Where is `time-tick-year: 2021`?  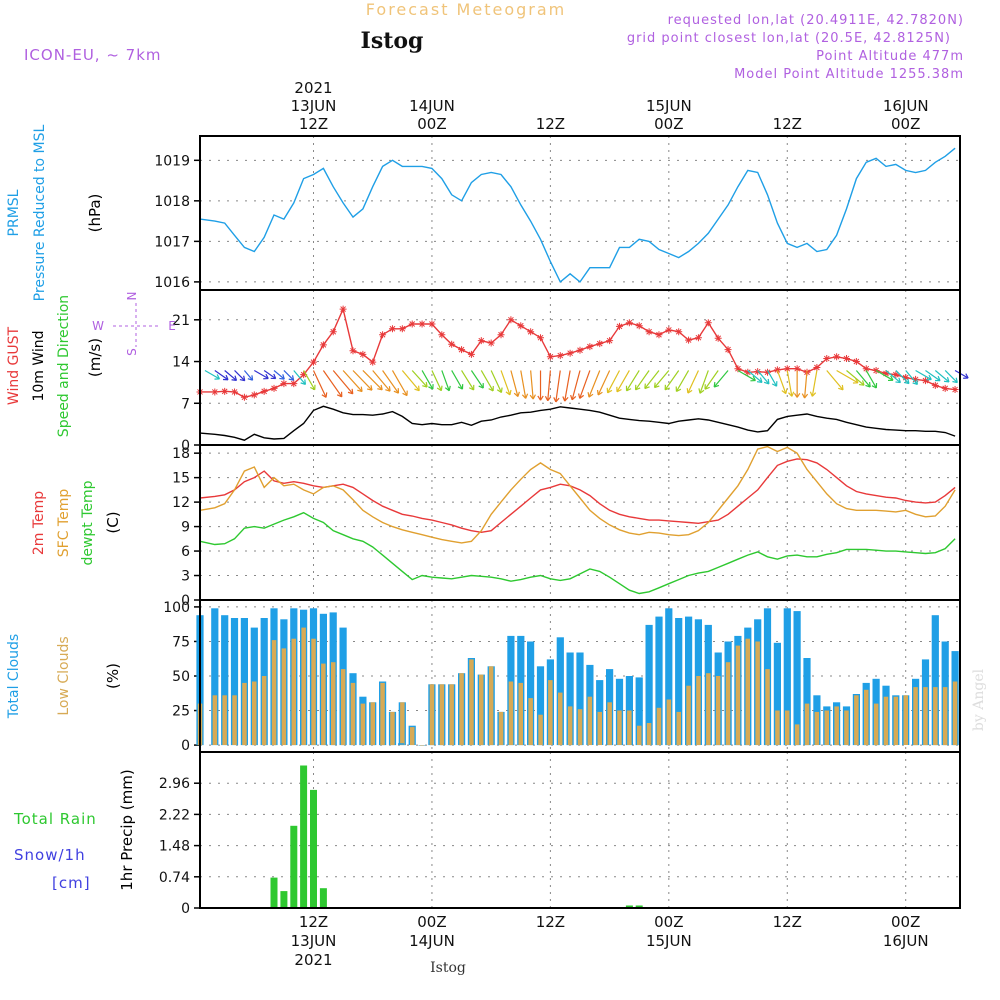
time-tick-year: 2021 is located at coordinates (313, 88).